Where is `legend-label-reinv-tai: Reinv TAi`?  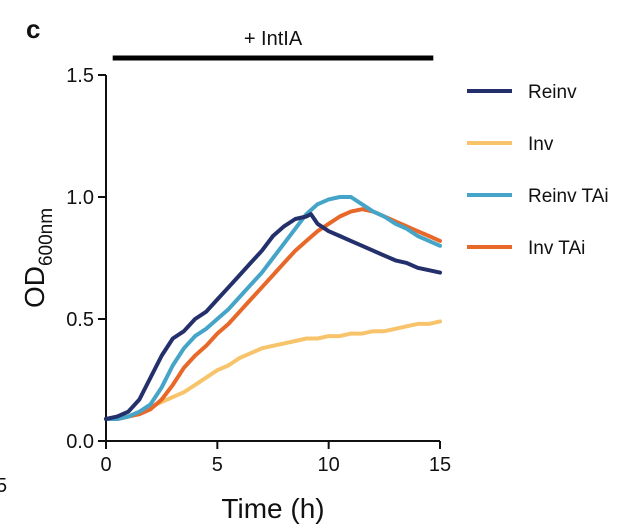
legend-label-reinv-tai: Reinv TAi is located at coordinates (568, 196).